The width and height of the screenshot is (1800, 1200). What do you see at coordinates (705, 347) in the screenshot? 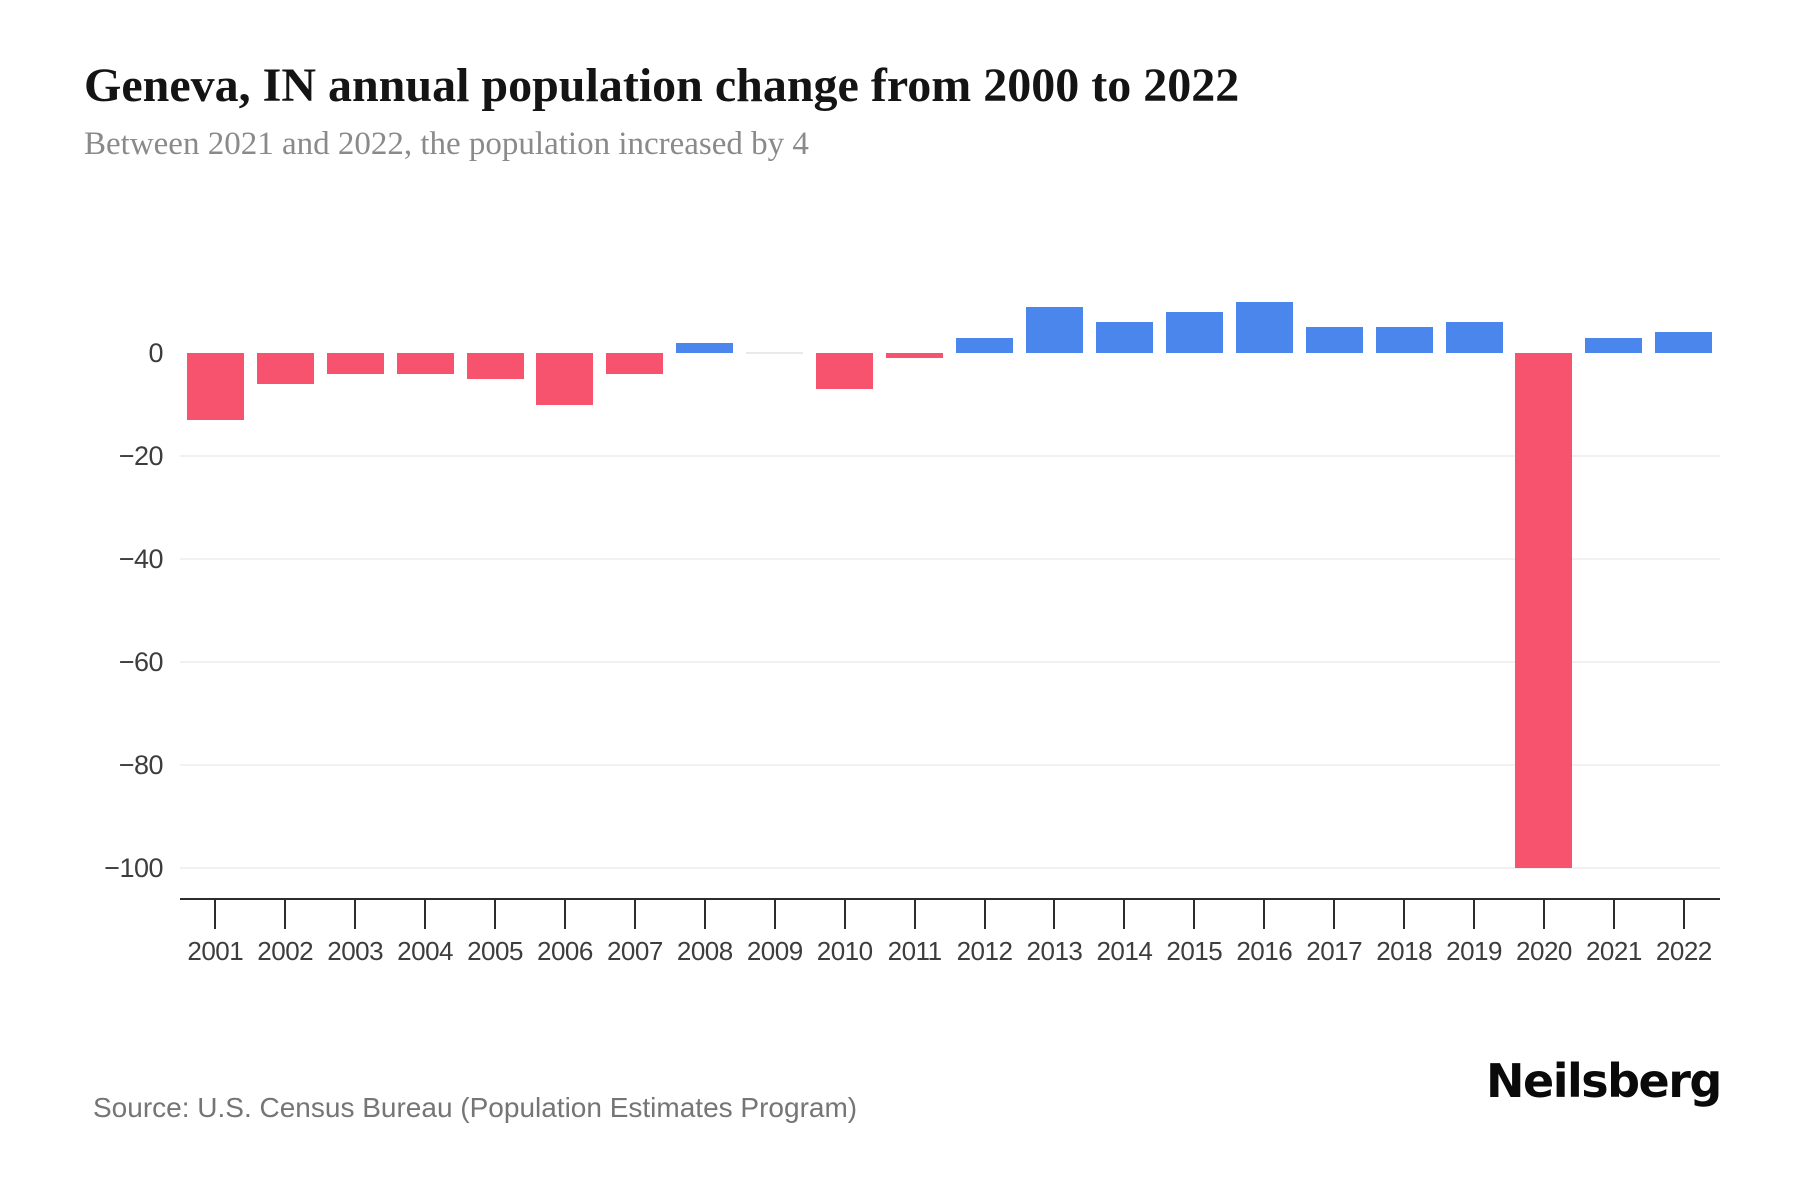
I see `bar-2008` at bounding box center [705, 347].